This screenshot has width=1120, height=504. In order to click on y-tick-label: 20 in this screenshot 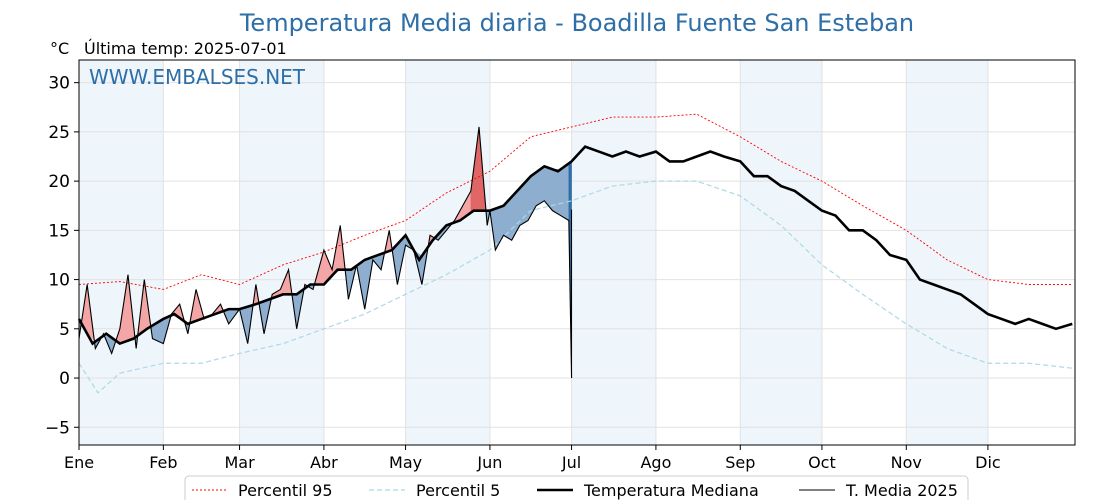, I will do `click(59, 182)`.